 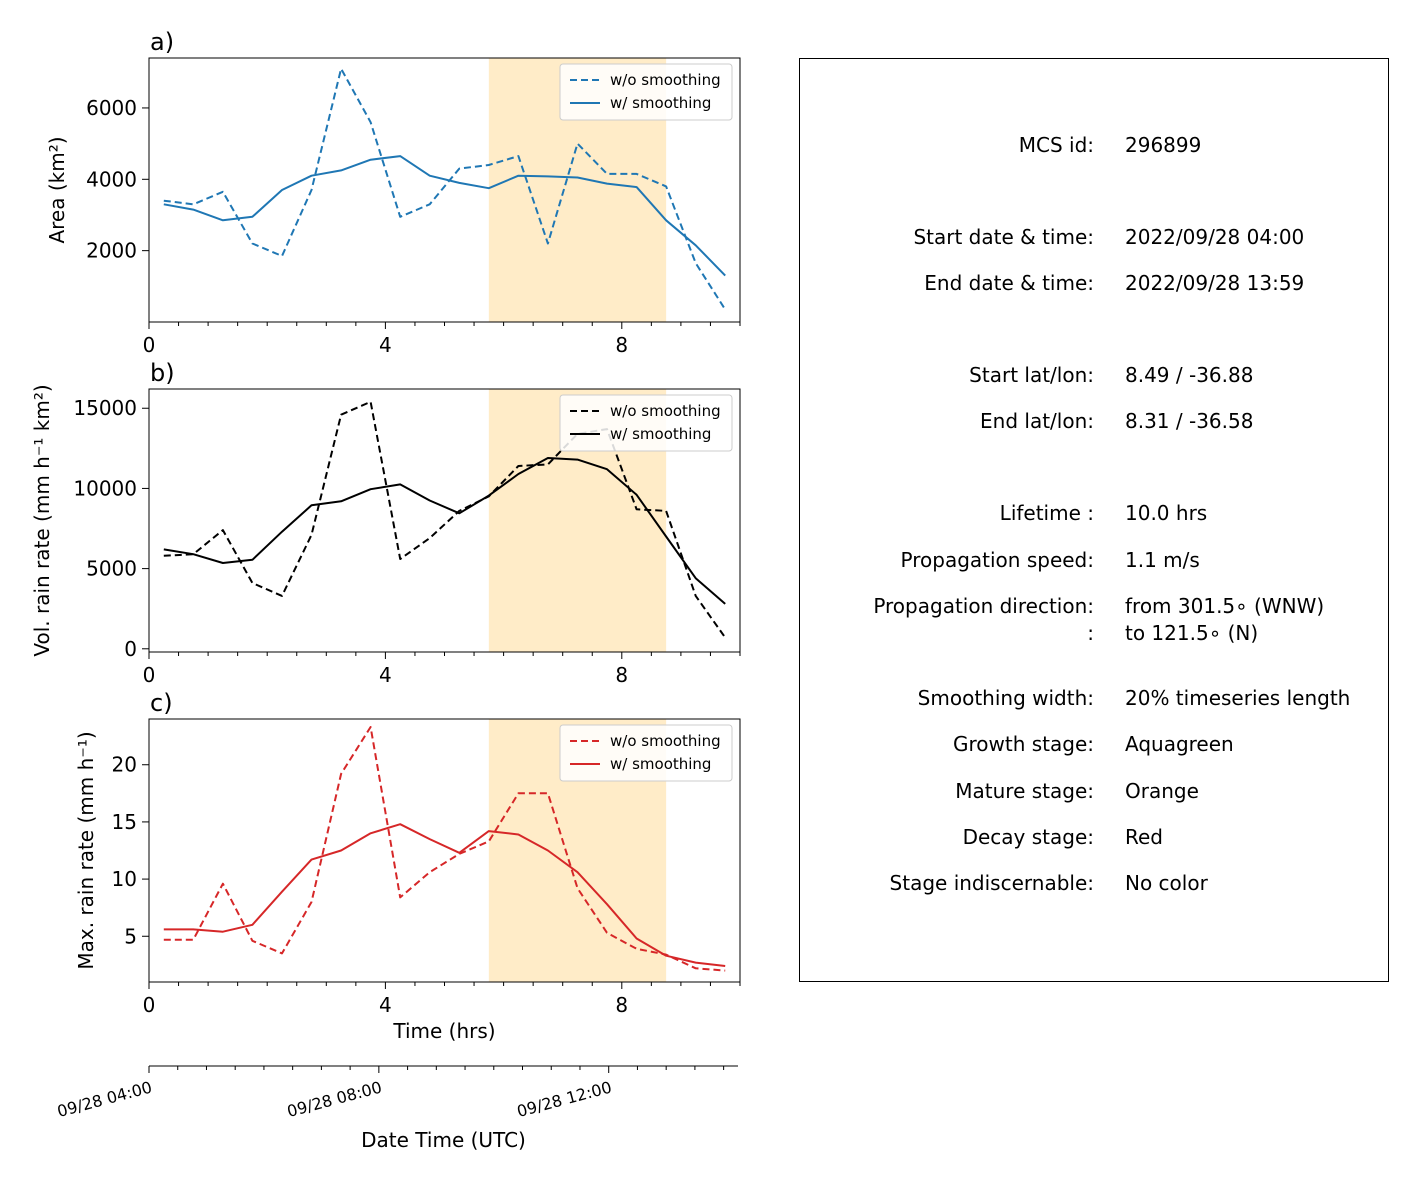 I want to click on info-label: Start lat/lon:, so click(x=1031, y=375).